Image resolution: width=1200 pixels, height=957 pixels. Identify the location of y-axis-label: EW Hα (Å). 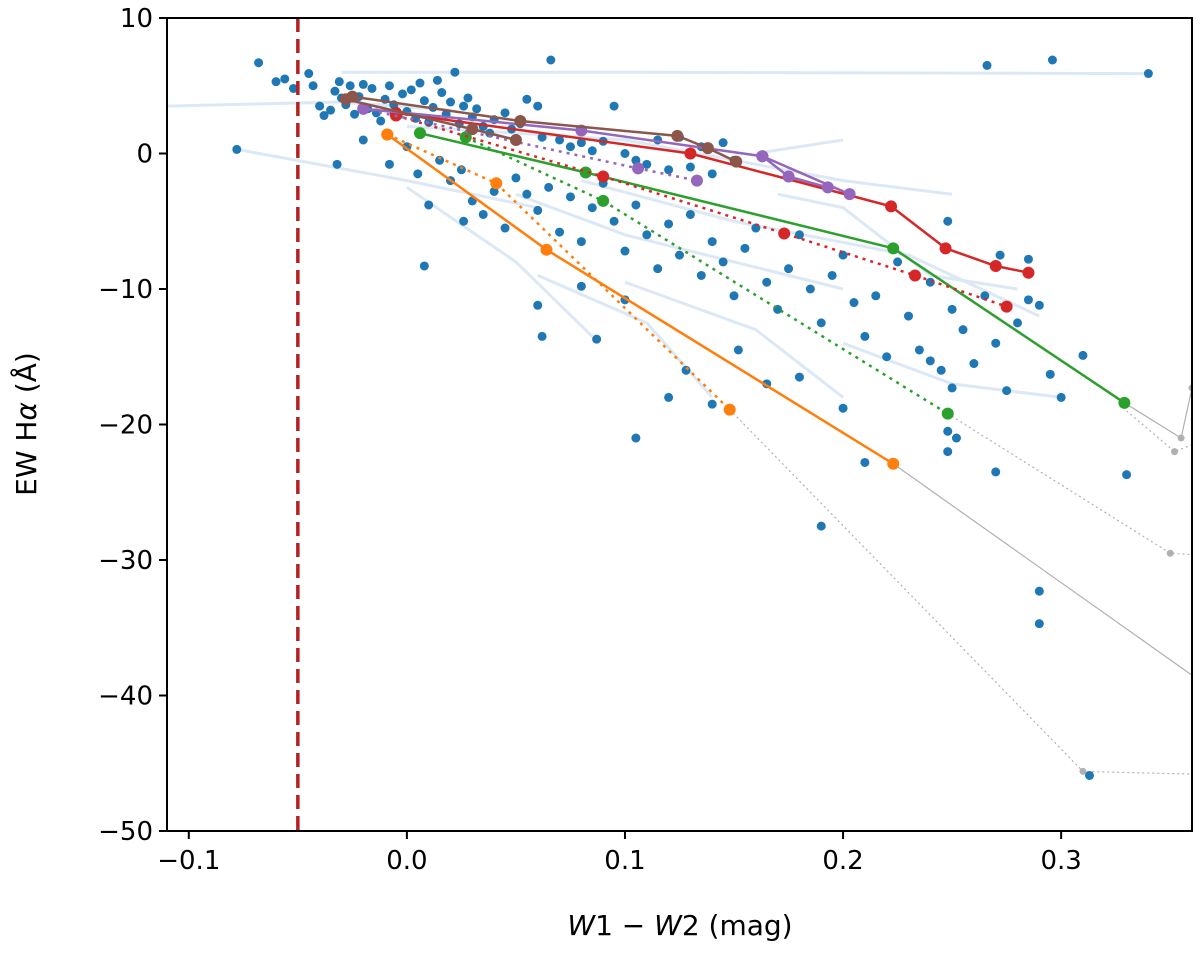
(26, 424).